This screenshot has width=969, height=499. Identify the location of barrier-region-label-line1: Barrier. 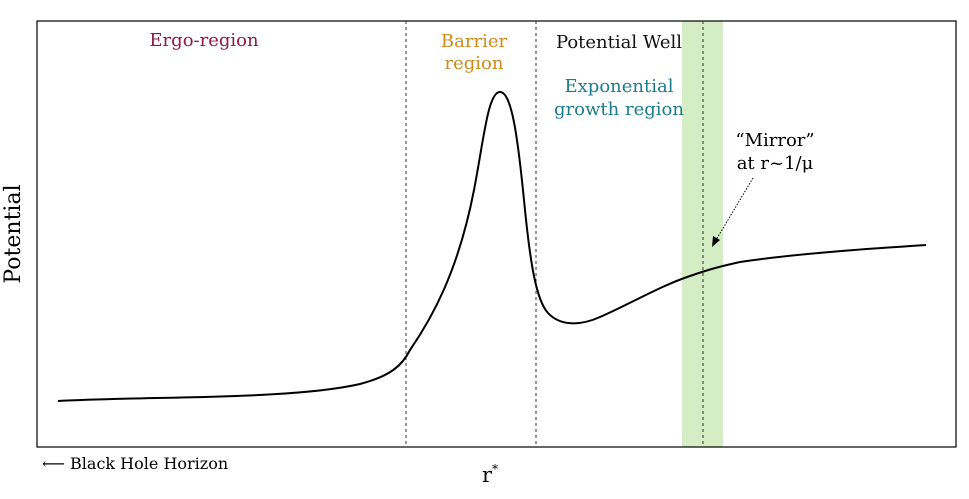
(474, 41).